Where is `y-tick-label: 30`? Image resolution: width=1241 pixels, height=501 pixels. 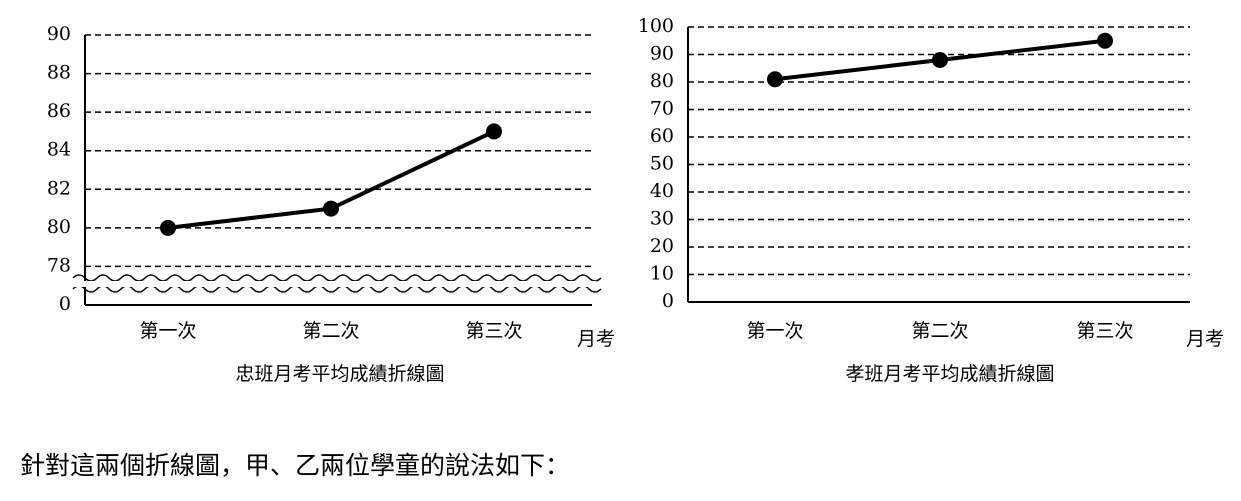 y-tick-label: 30 is located at coordinates (662, 219).